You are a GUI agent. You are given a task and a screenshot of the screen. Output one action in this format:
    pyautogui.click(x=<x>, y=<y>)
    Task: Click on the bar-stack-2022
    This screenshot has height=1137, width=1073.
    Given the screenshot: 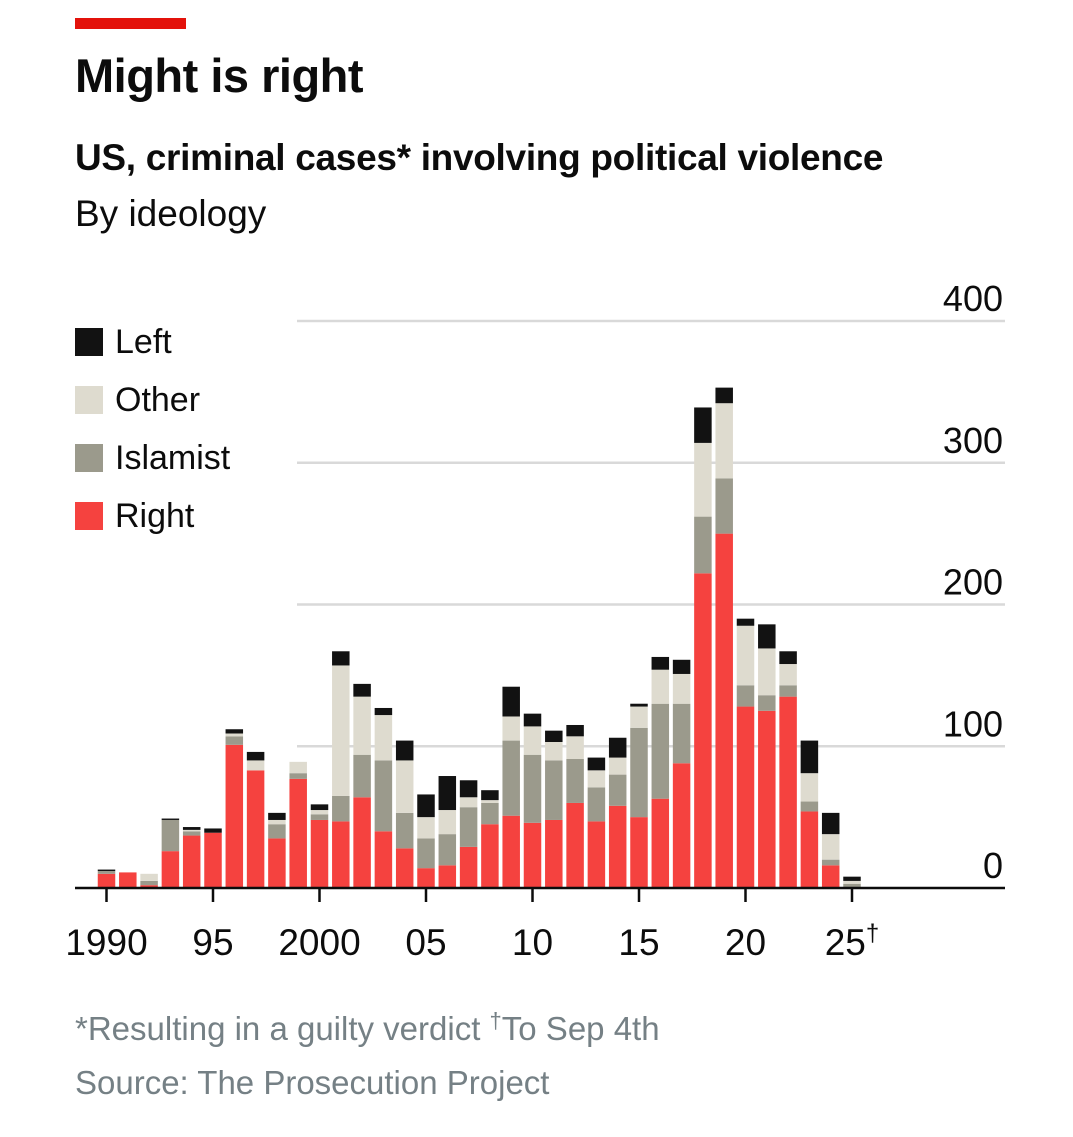 What is the action you would take?
    pyautogui.click(x=788, y=769)
    